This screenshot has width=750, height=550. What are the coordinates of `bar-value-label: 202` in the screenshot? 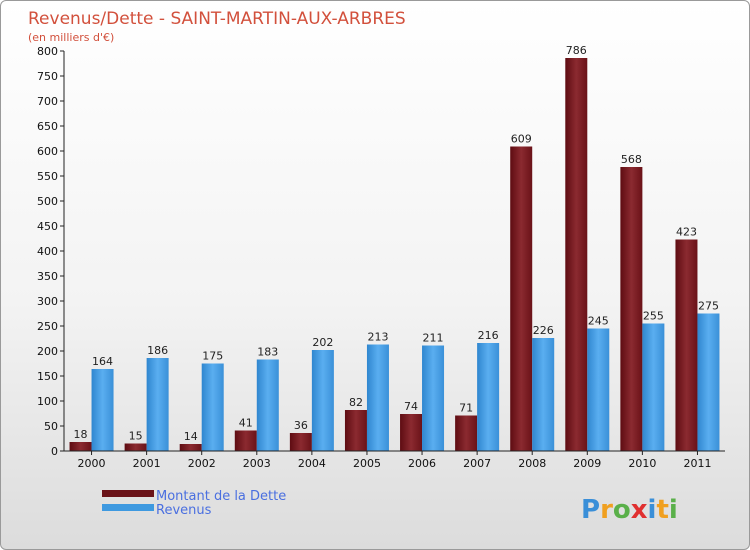 It's located at (322, 342).